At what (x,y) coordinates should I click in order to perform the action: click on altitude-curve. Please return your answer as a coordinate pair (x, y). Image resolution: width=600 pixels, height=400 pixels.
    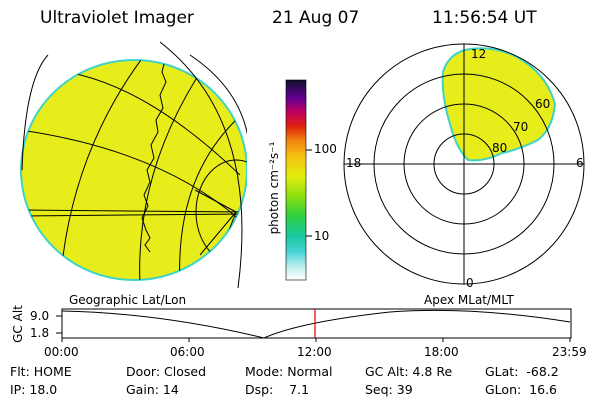
    Looking at the image, I should click on (316, 324).